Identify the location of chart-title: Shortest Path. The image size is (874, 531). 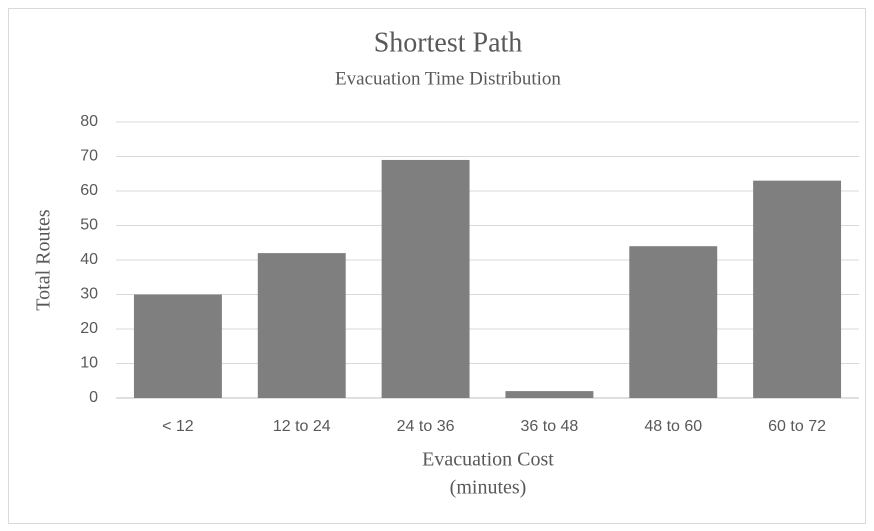
(448, 42).